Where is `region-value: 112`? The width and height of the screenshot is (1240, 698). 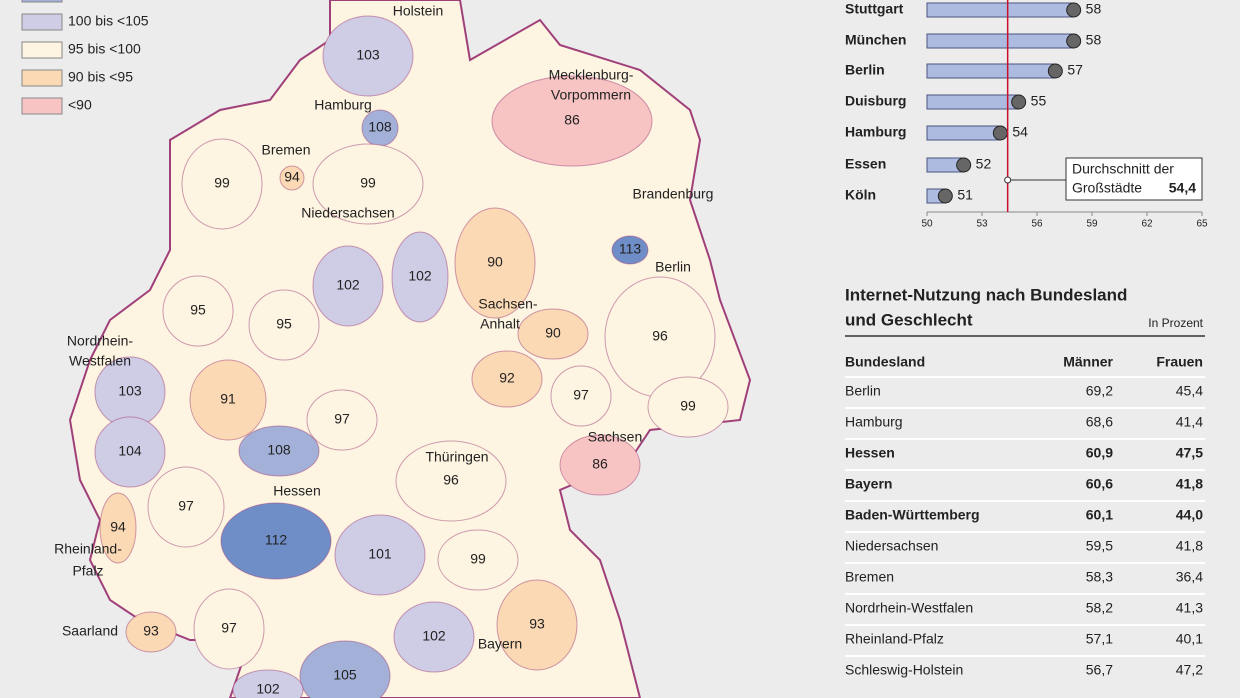 region-value: 112 is located at coordinates (276, 540).